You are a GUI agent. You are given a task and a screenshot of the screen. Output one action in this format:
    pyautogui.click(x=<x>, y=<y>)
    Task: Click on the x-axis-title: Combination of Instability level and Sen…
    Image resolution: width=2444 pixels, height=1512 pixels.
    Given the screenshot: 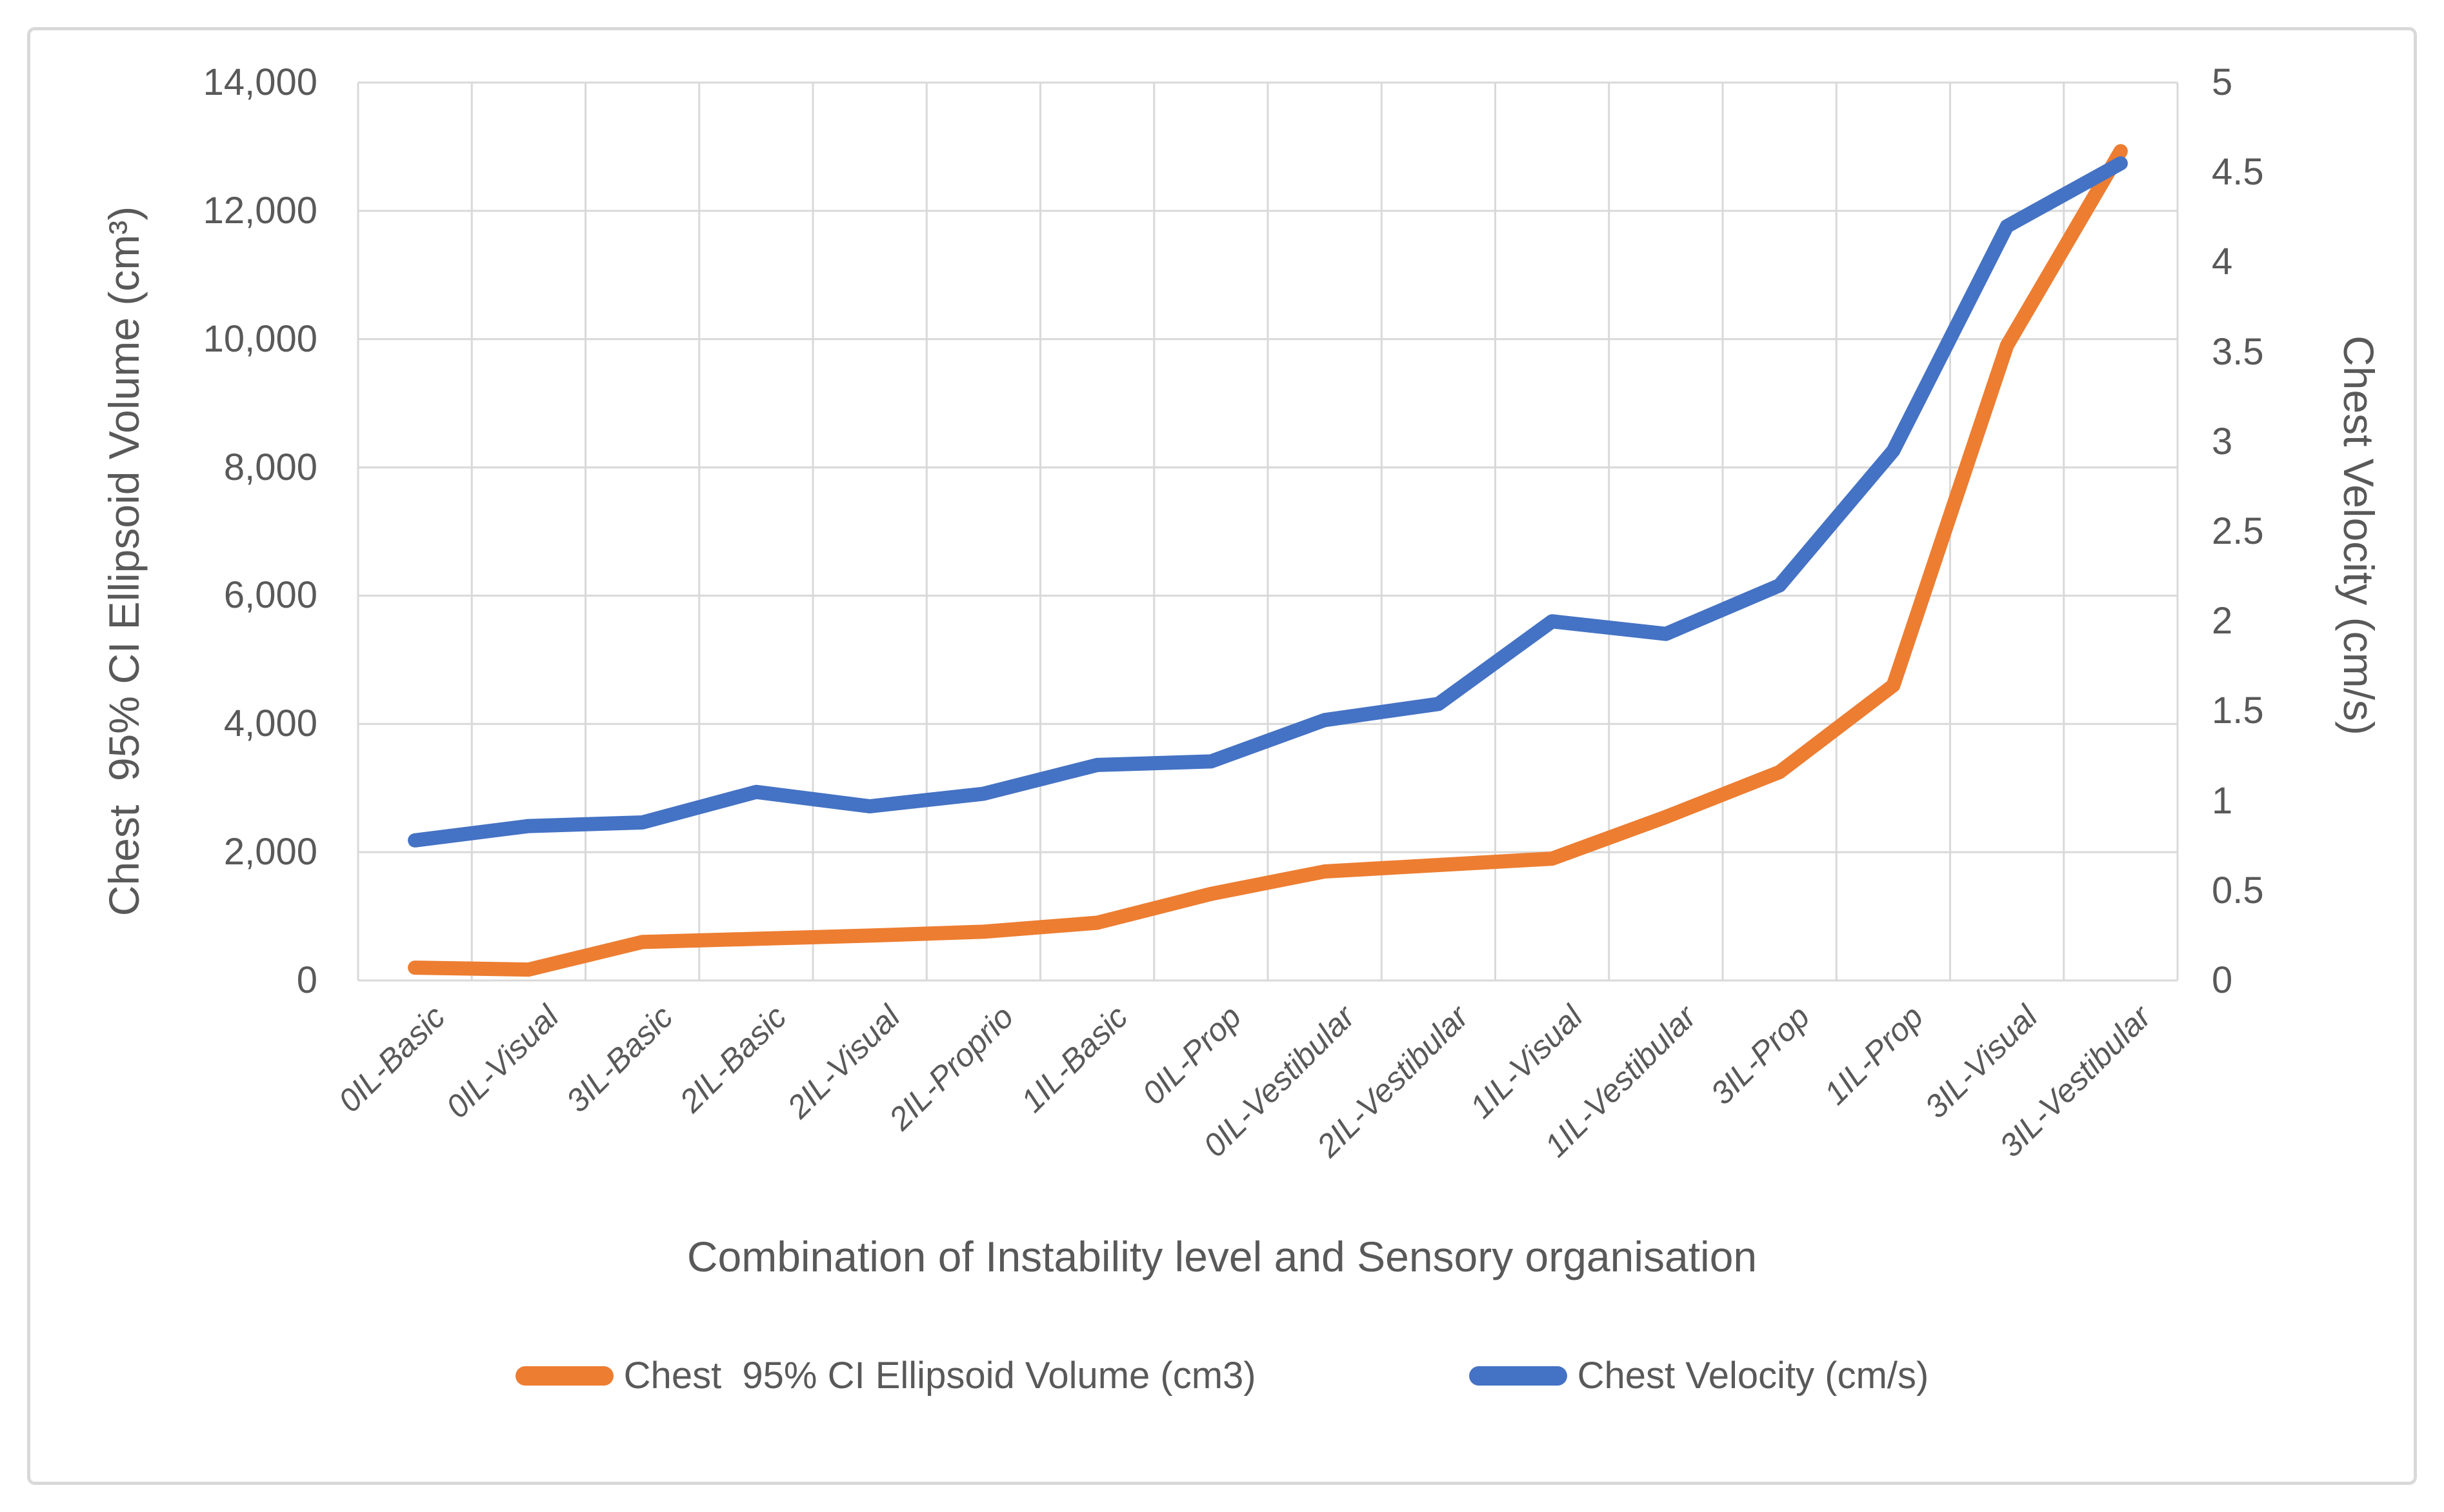 What is the action you would take?
    pyautogui.click(x=1222, y=1256)
    